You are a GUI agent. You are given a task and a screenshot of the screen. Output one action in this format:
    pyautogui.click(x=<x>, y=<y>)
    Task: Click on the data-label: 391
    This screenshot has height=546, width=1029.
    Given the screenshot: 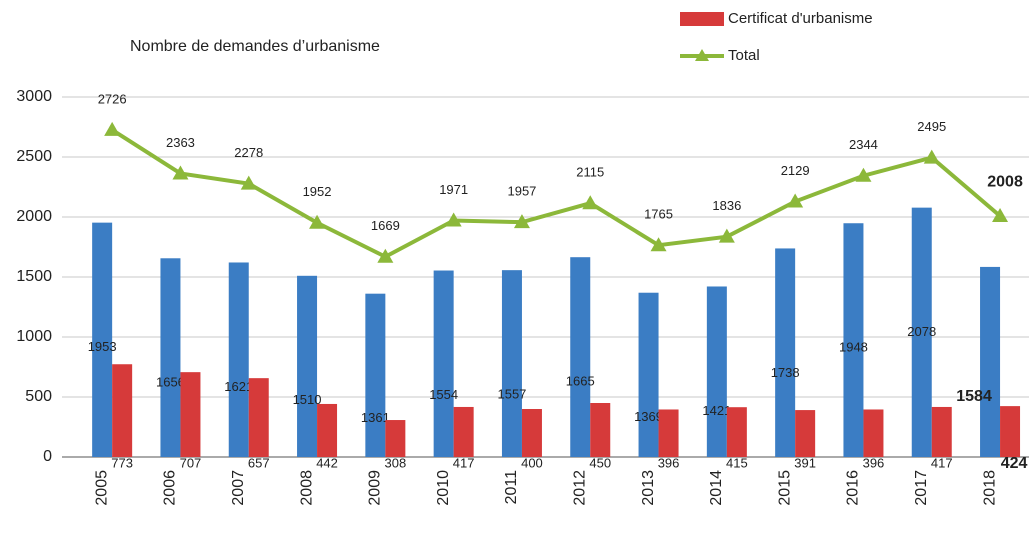 What is the action you would take?
    pyautogui.click(x=805, y=462)
    